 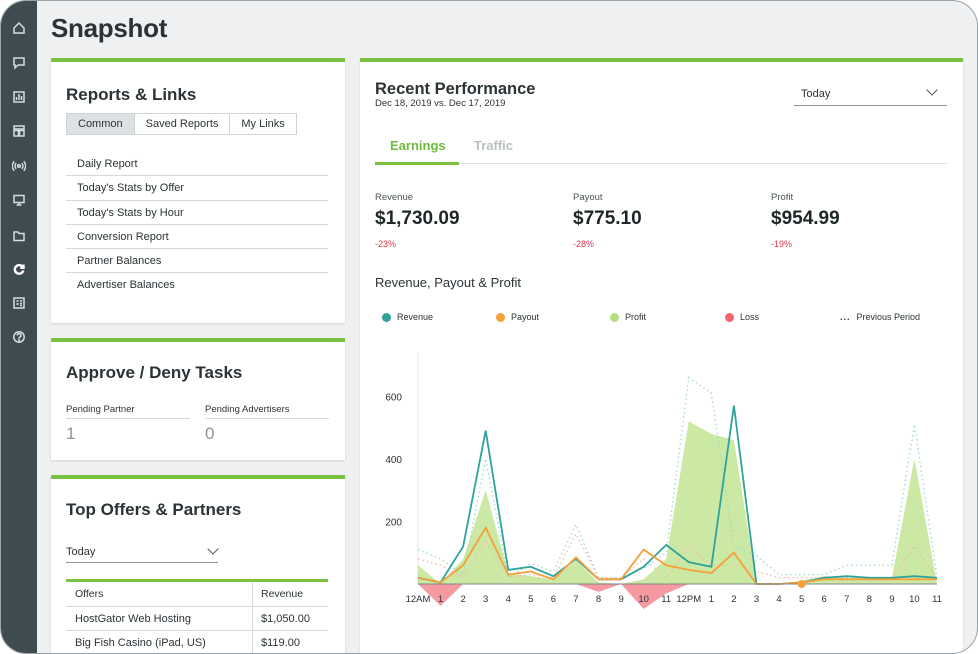 What do you see at coordinates (19, 200) in the screenshot?
I see `monitor-icon` at bounding box center [19, 200].